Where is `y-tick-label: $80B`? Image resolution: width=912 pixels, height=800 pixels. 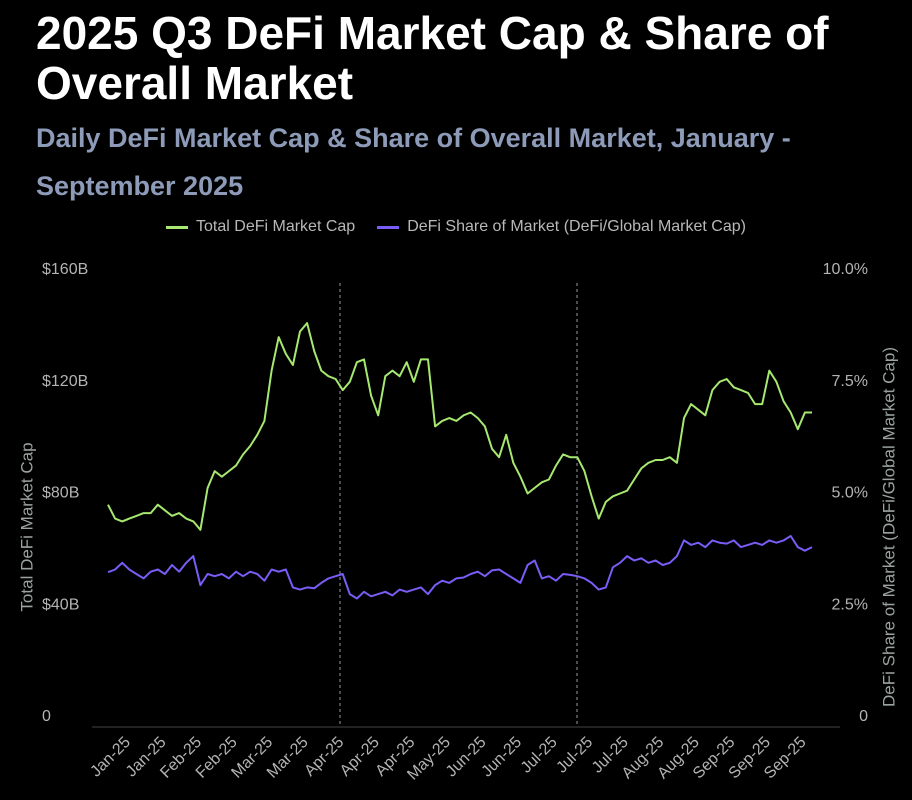 y-tick-label: $80B is located at coordinates (60, 493).